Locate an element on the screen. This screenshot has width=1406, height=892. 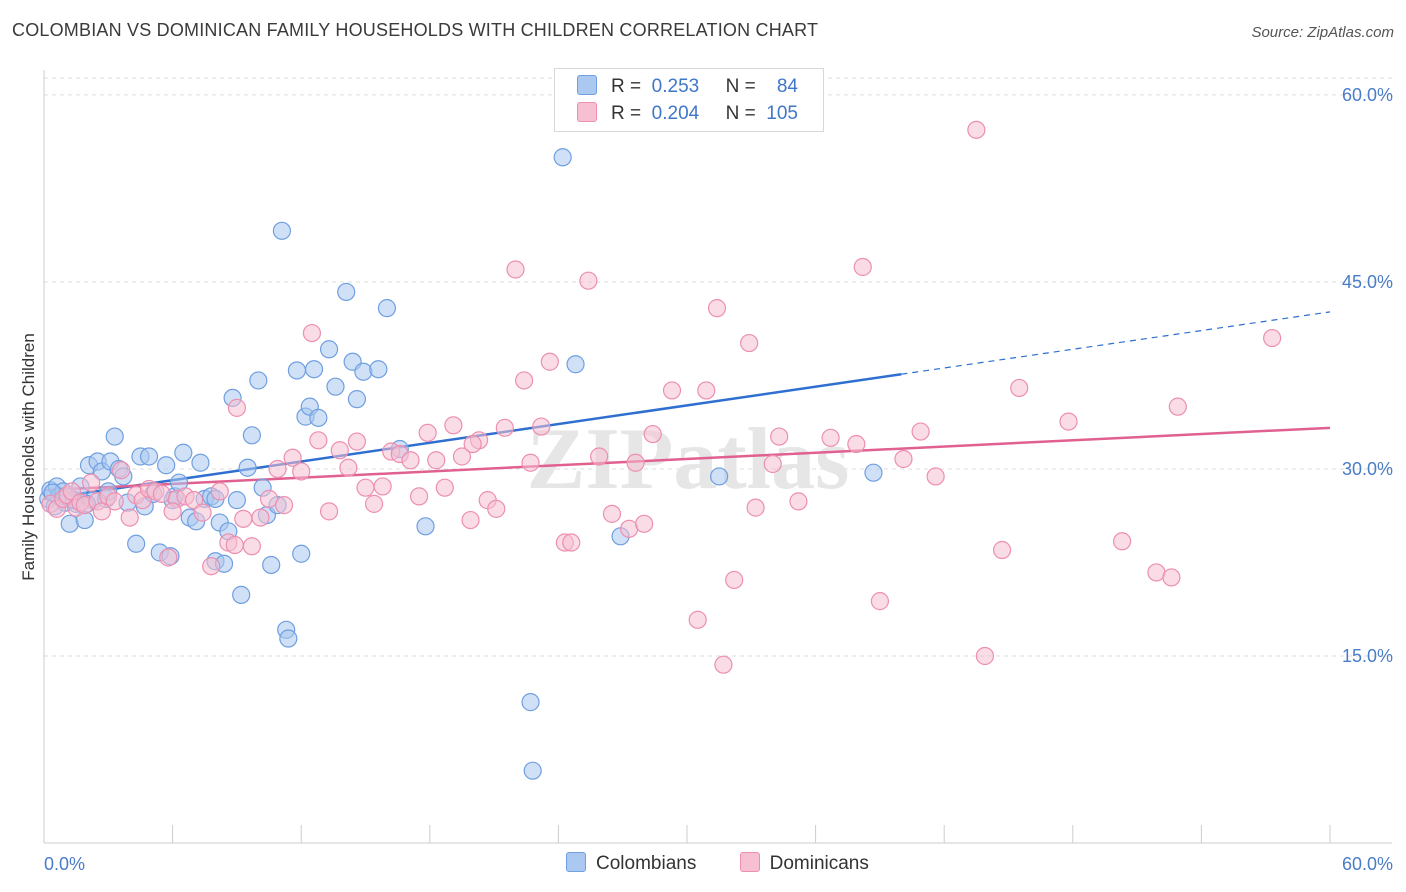
legend-item-dominicans: Dominicans is located at coordinates (804, 863).